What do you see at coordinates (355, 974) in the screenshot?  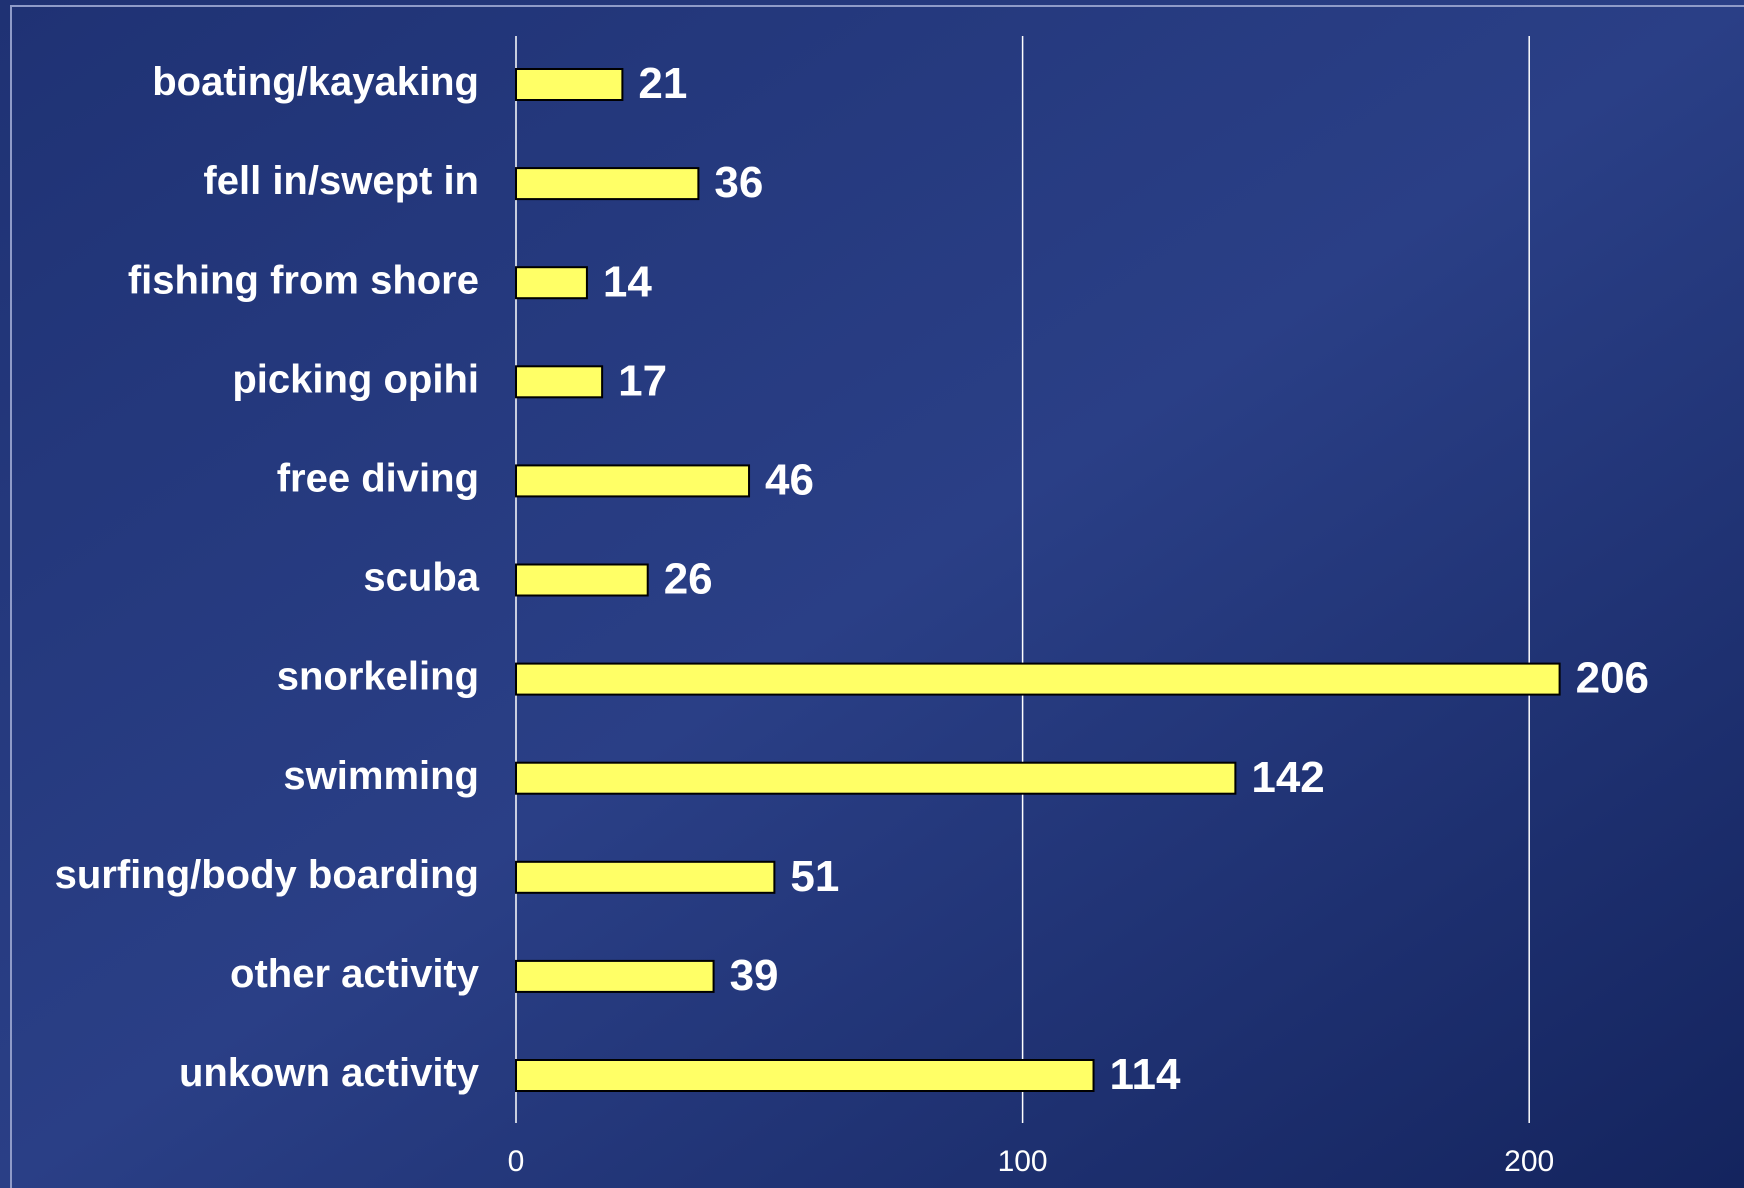 I see `y-tick-label: other activity` at bounding box center [355, 974].